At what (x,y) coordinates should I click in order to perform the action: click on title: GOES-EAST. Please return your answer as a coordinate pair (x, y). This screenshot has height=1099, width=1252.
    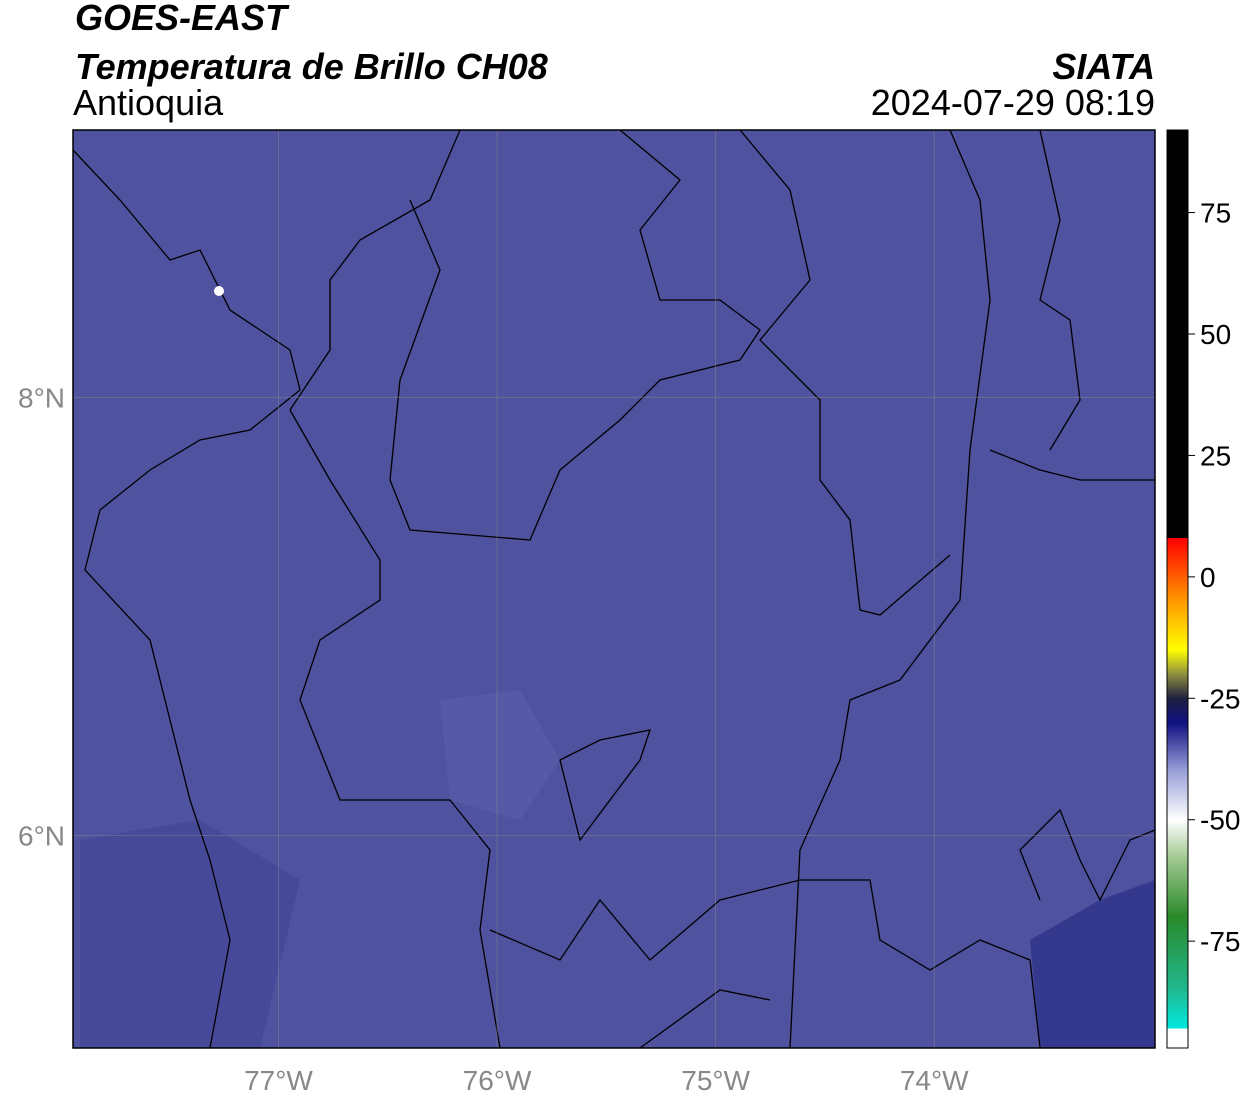
    Looking at the image, I should click on (182, 19).